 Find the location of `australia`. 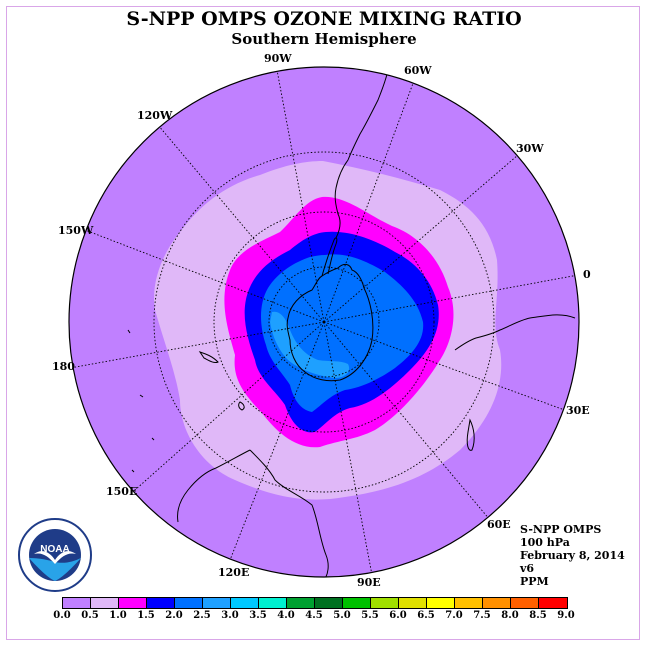

australia is located at coordinates (253, 513).